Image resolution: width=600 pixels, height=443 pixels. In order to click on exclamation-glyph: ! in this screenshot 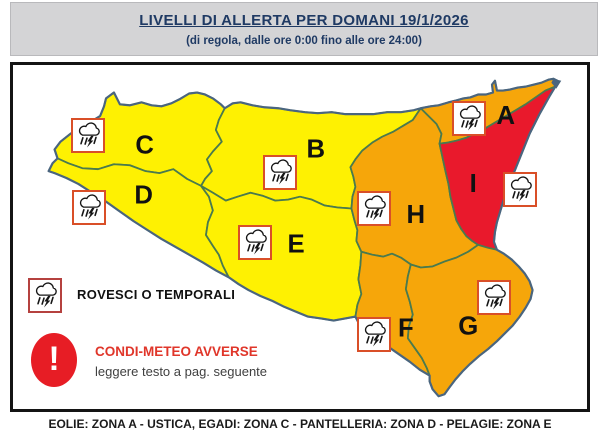, I will do `click(54, 359)`.